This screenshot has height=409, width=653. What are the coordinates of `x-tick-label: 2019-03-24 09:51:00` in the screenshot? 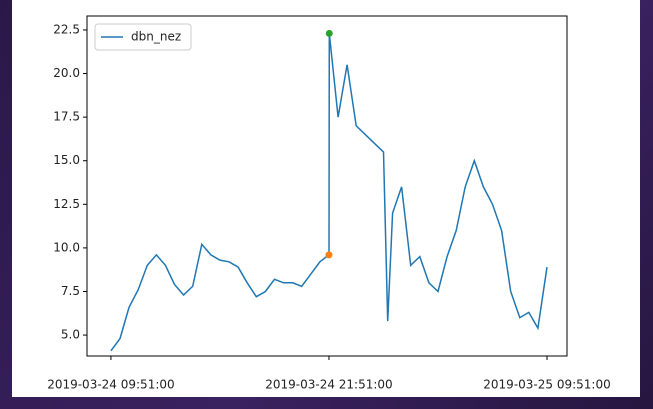 It's located at (110, 385).